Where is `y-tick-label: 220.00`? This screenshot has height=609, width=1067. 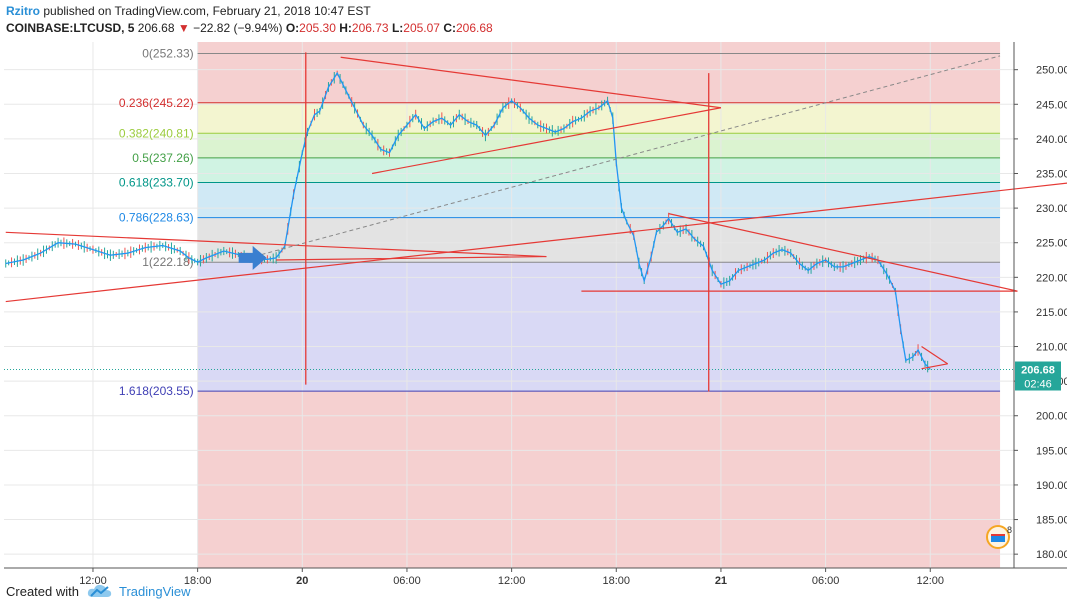
y-tick-label: 220.00 is located at coordinates (1051, 278).